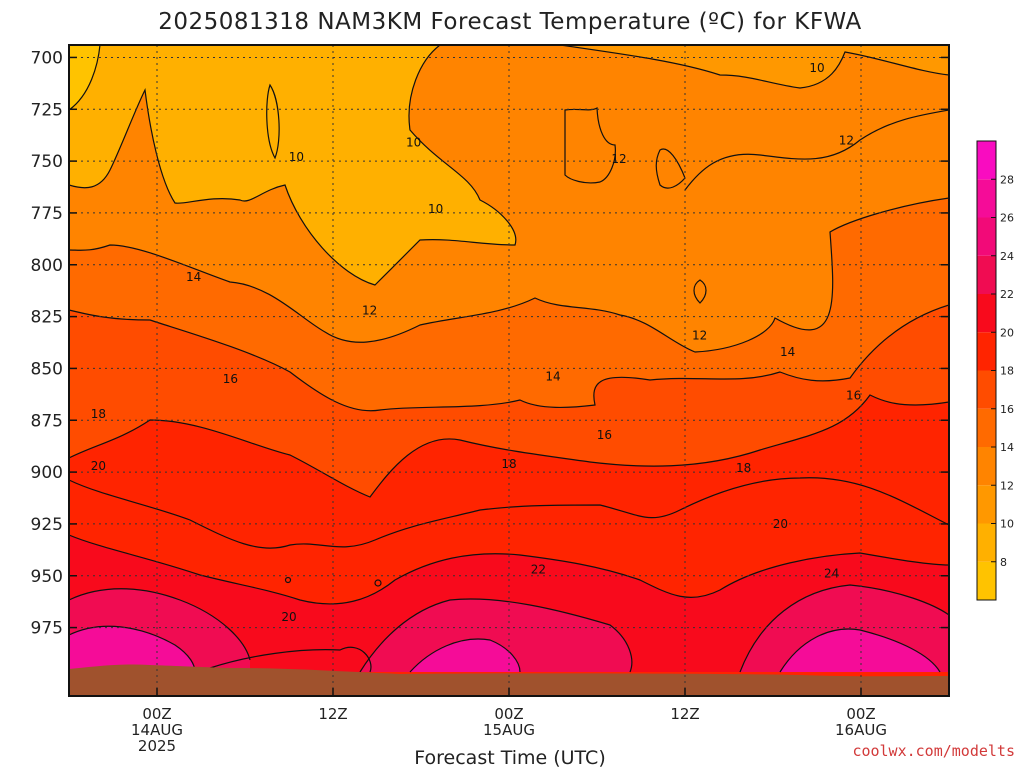 This screenshot has height=768, width=1024. What do you see at coordinates (618, 159) in the screenshot?
I see `contour-label-4: 12` at bounding box center [618, 159].